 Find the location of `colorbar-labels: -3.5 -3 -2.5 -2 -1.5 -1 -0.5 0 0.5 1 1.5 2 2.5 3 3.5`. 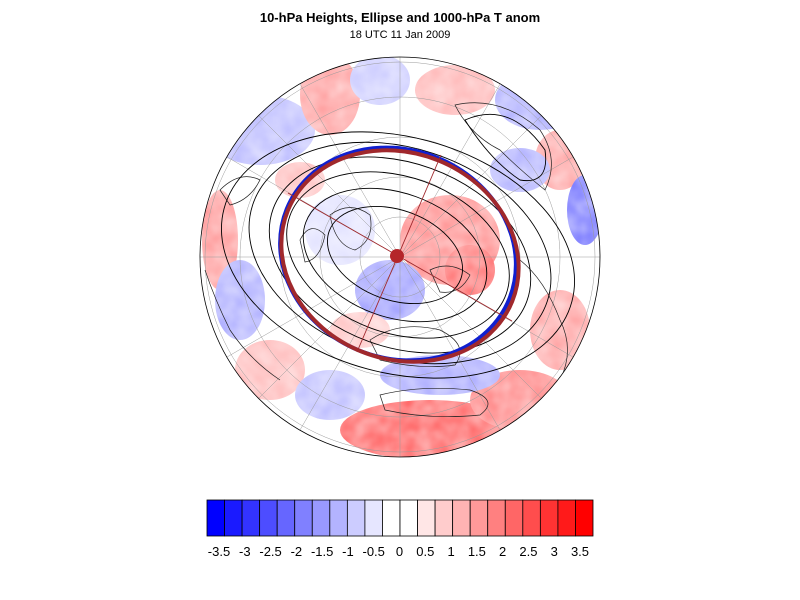

colorbar-labels: -3.5 -3 -2.5 -2 -1.5 -1 -0.5 0 0.5 1 1.5 2 2.5 3 3.5 is located at coordinates (398, 551).